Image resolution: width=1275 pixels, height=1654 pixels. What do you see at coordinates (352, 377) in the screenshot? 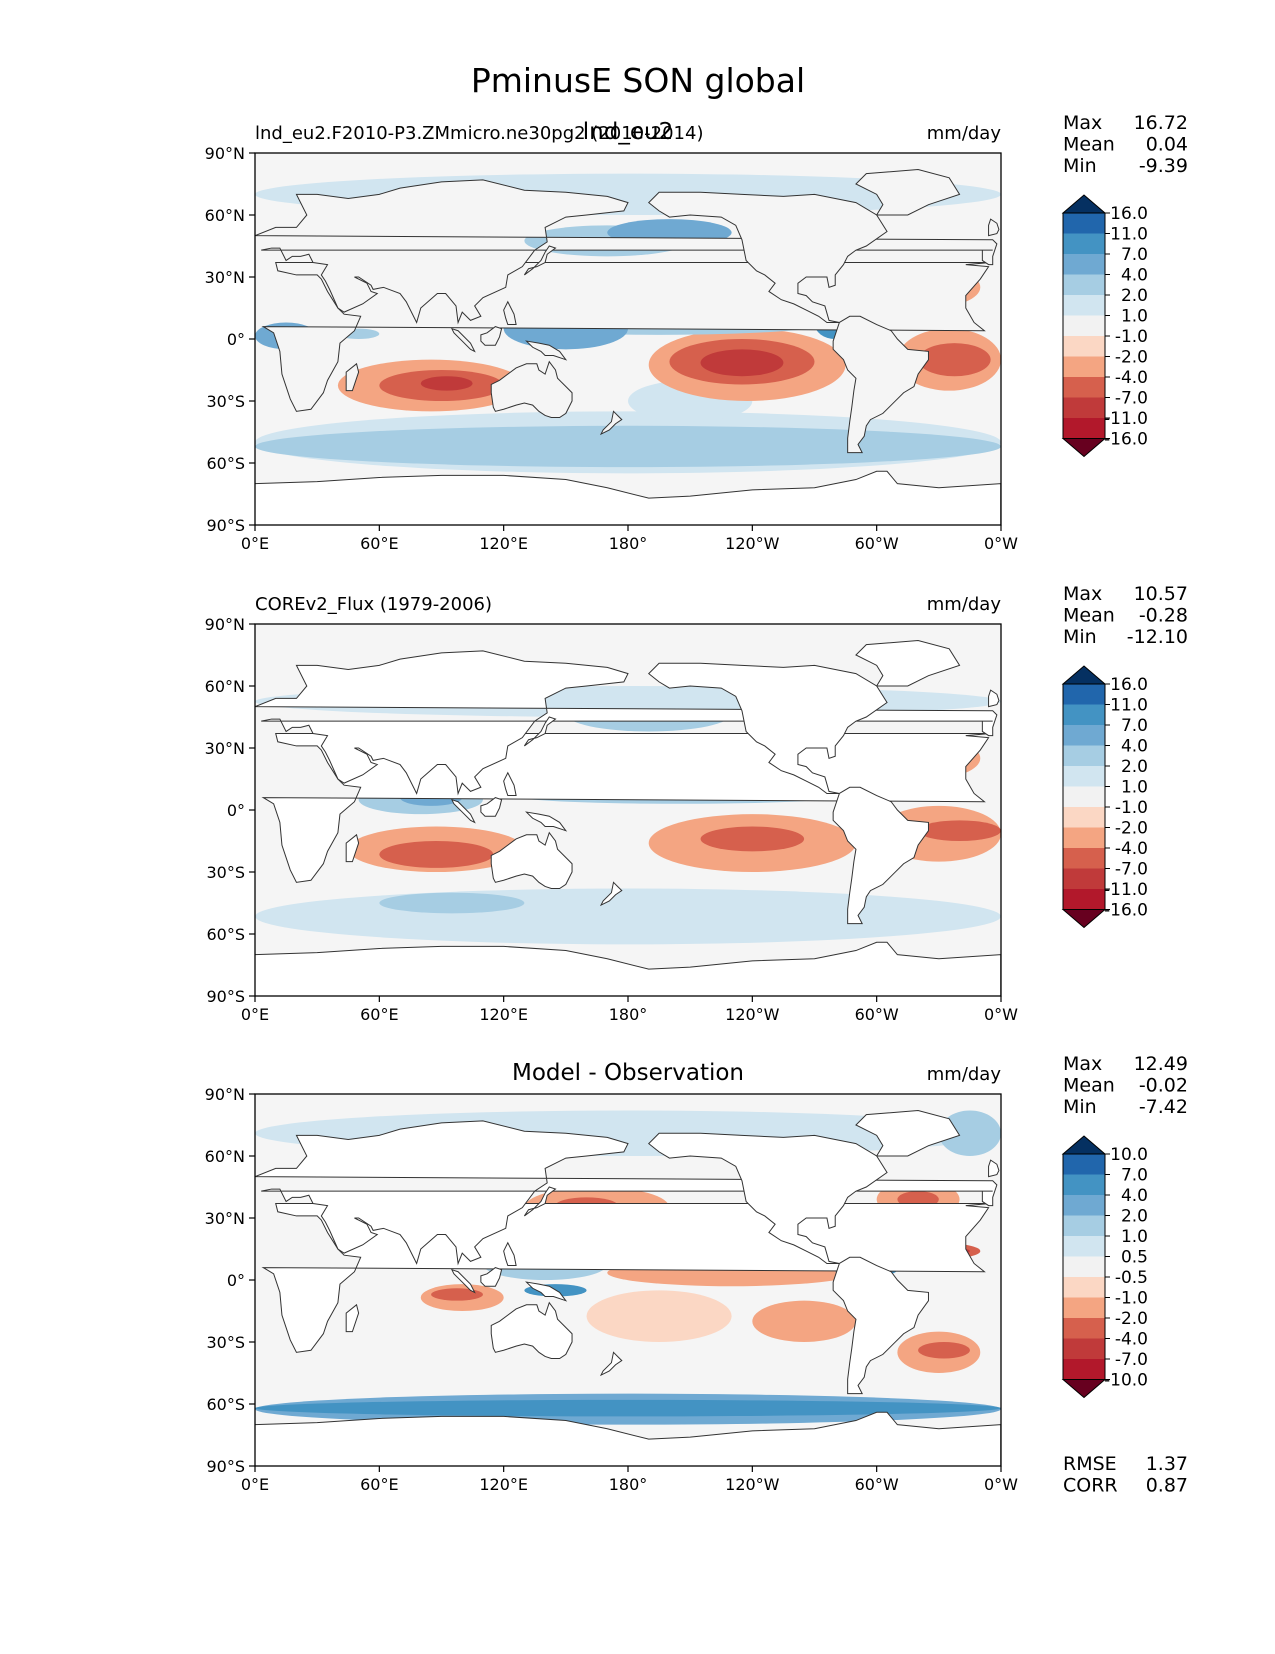
I see `coastline-madagascar` at bounding box center [352, 377].